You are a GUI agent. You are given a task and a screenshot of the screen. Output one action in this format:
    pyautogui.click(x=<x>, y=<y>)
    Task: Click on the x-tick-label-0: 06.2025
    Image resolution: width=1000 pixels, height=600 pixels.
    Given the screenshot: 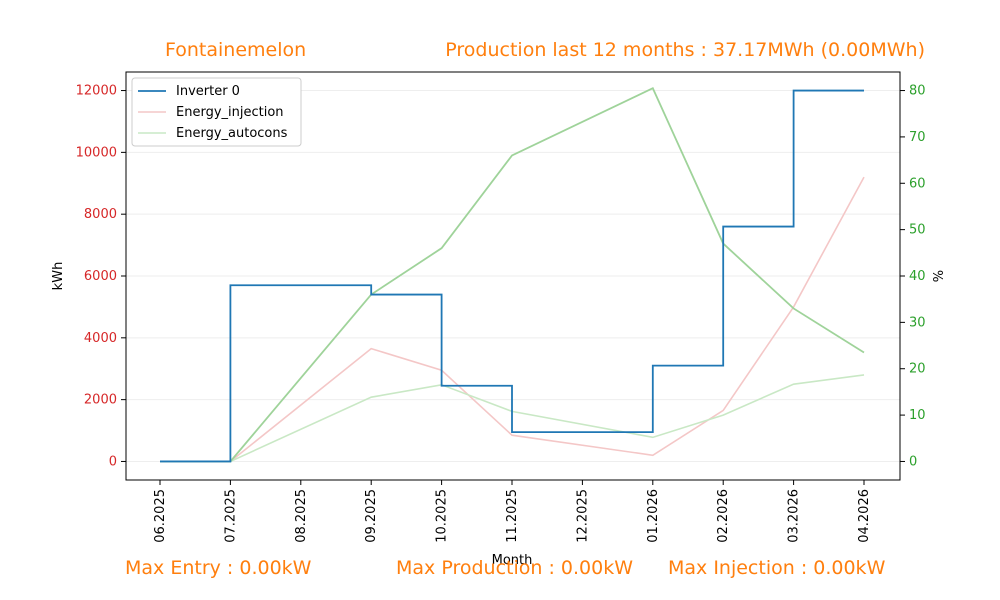 What is the action you would take?
    pyautogui.click(x=160, y=516)
    